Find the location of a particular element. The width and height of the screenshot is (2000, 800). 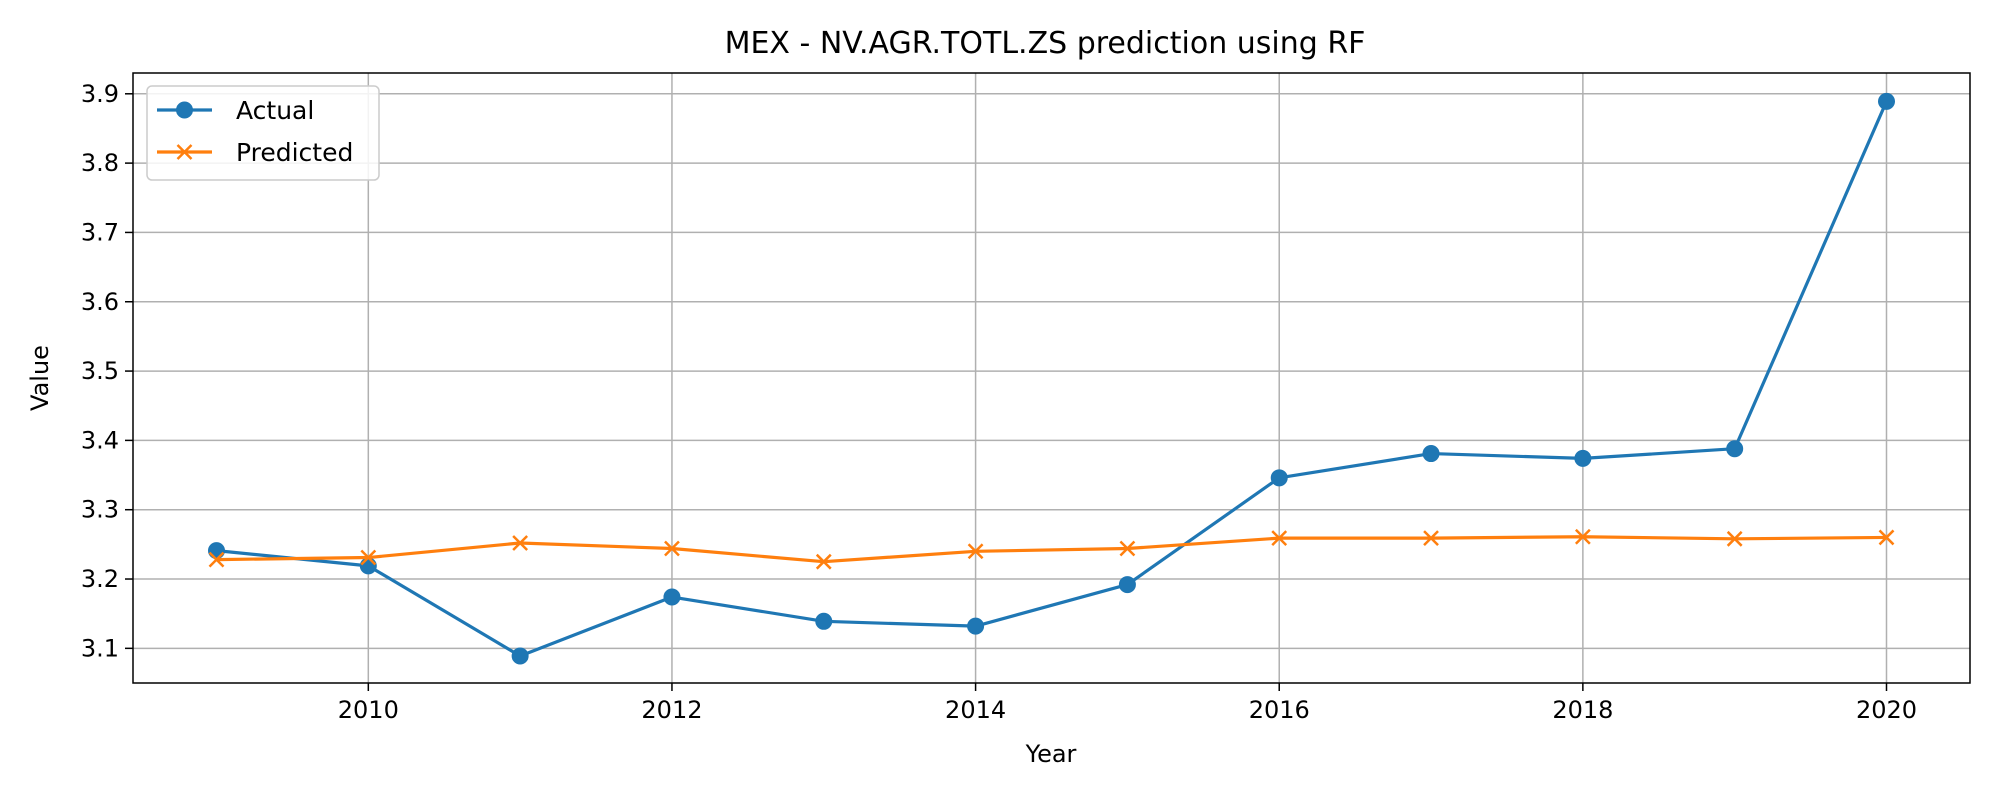

y-axis: 3.1 3.2 3.3 3.4 3.5 3.6 3.7 3.8 3.9 is located at coordinates (107, 371).